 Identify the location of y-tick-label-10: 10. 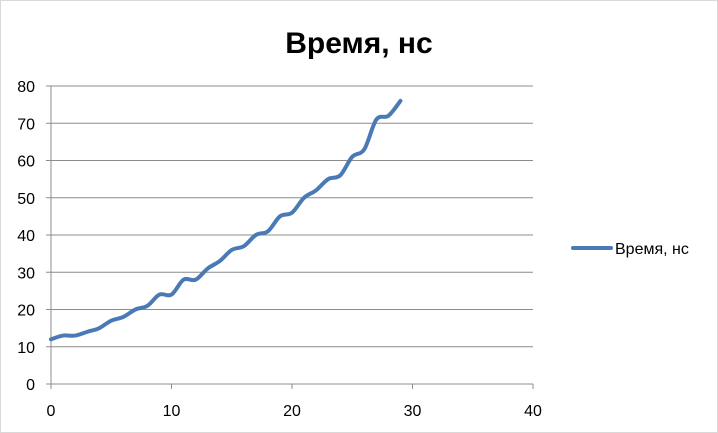
(26, 348).